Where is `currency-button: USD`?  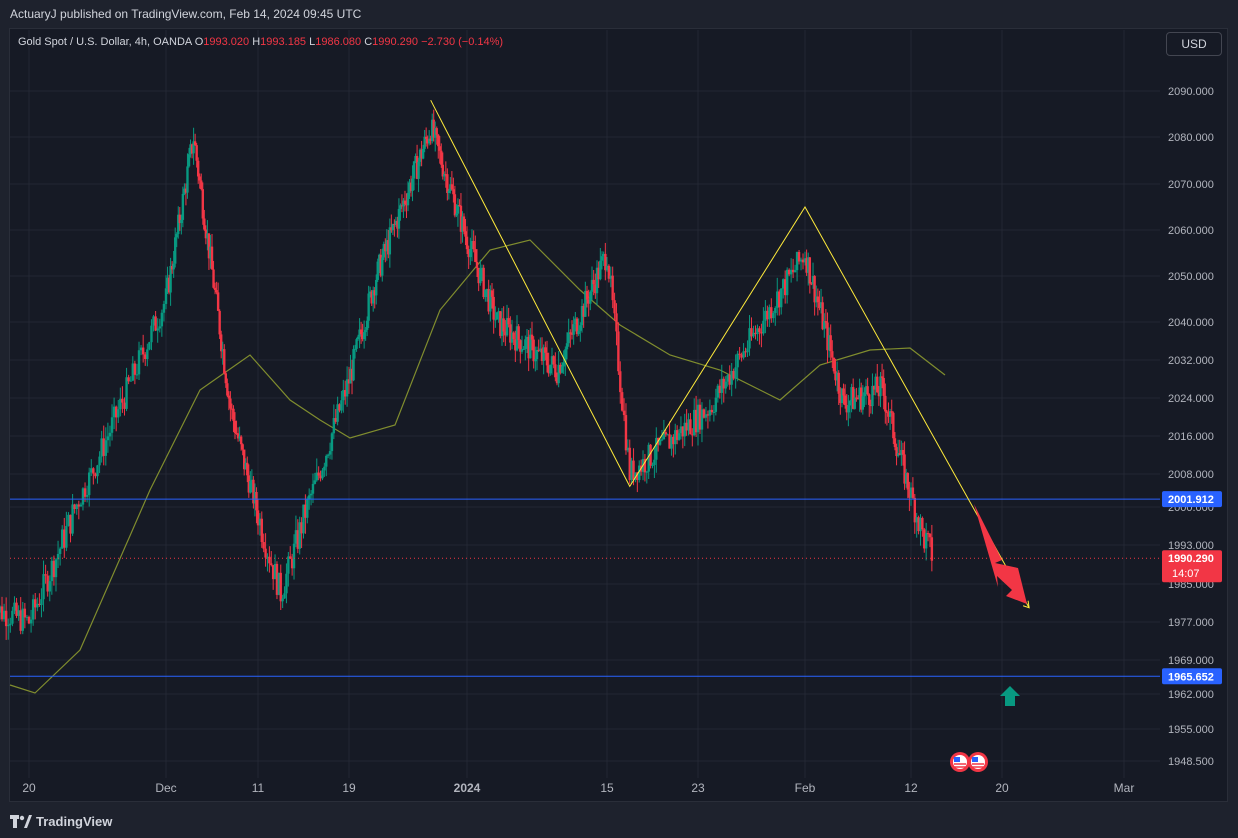 currency-button: USD is located at coordinates (1194, 44).